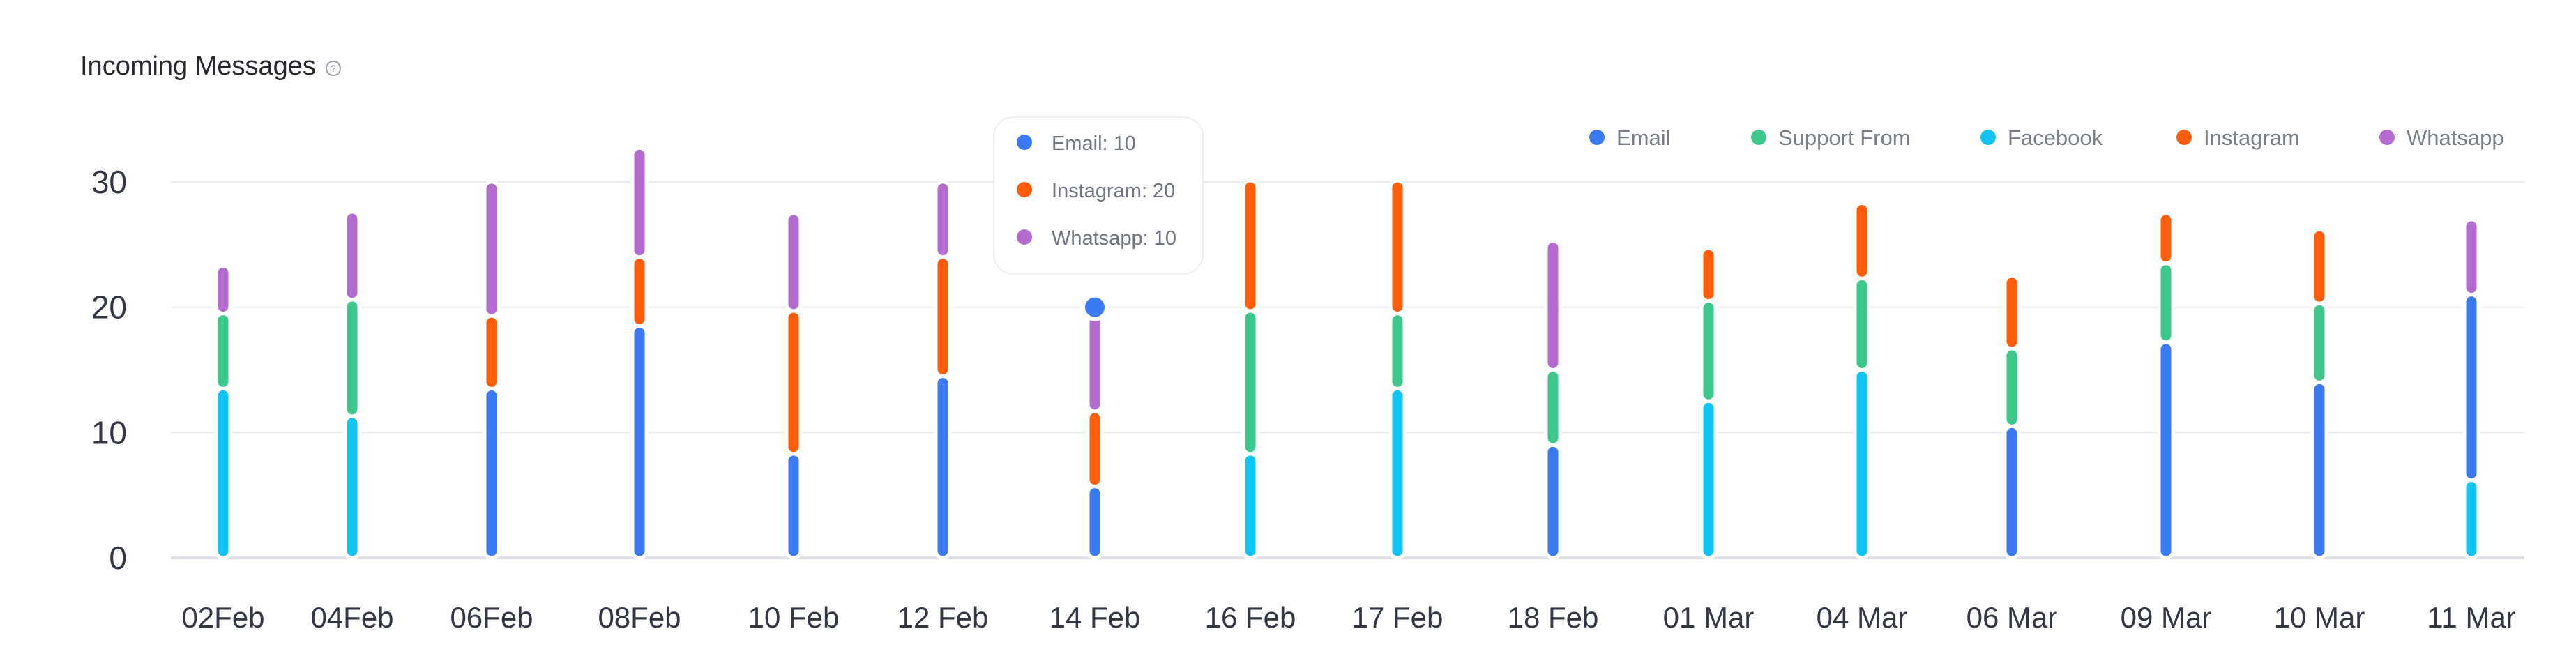  Describe the element at coordinates (794, 617) in the screenshot. I see `x-tick-label: 10 Feb` at that location.